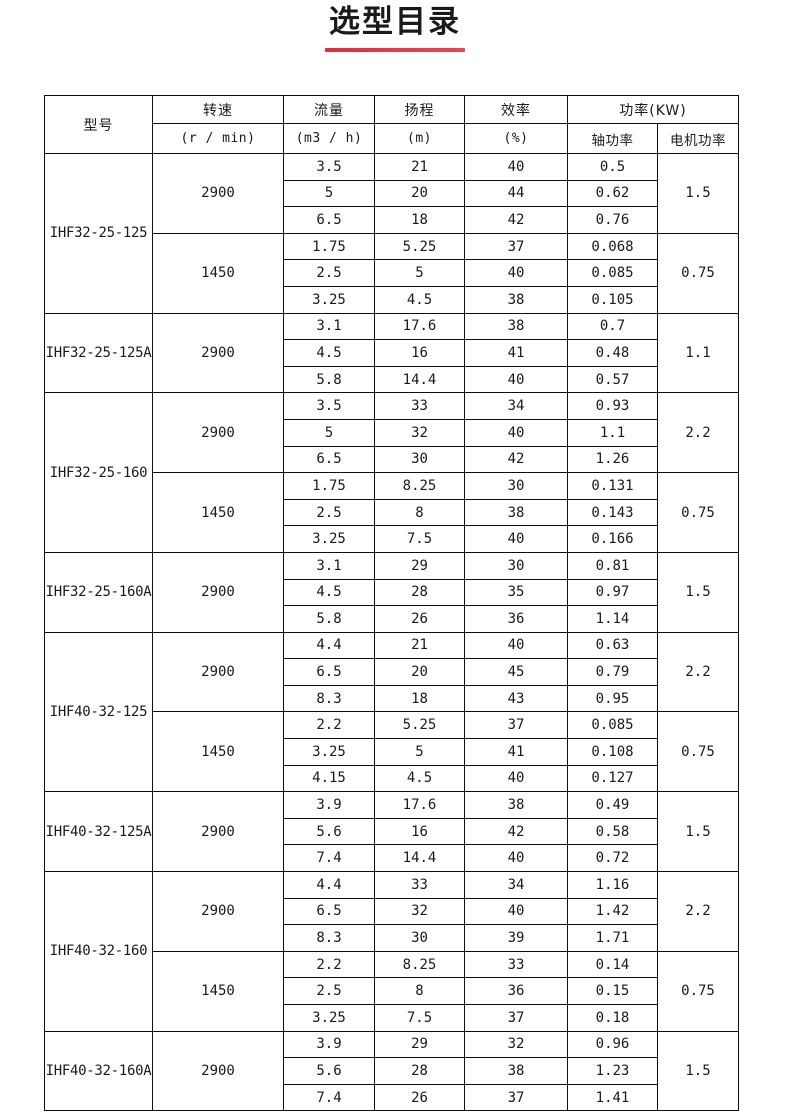 This screenshot has height=1115, width=790. What do you see at coordinates (612, 592) in the screenshot?
I see `cell-shaft-power: 0.97` at bounding box center [612, 592].